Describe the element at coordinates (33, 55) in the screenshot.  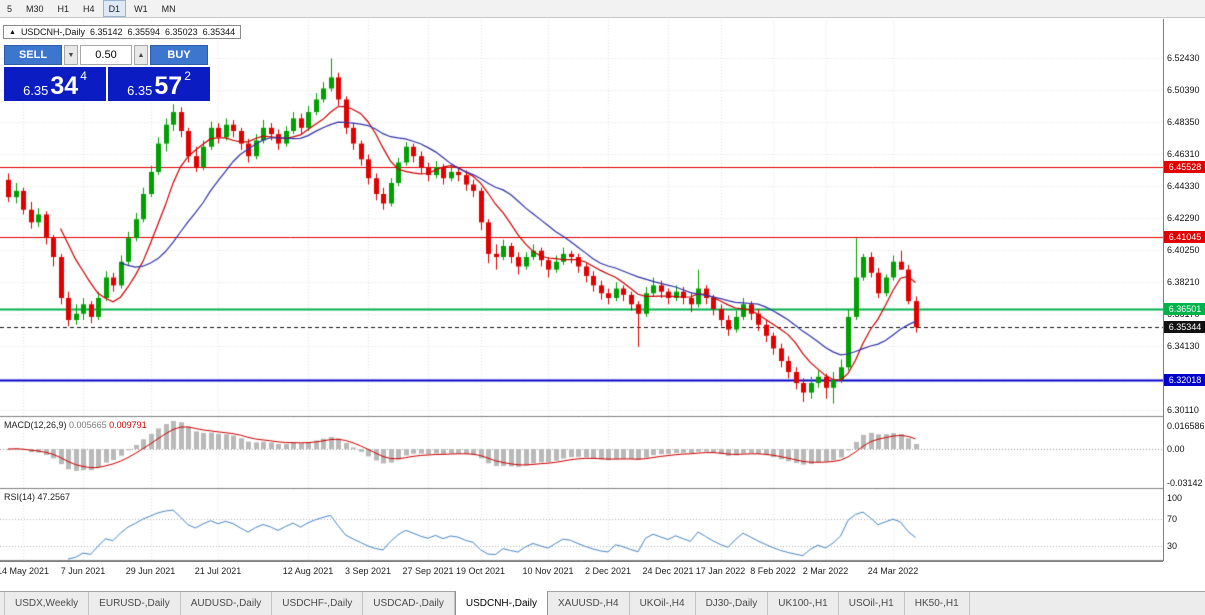
I see `sell-button: SELL` at that location.